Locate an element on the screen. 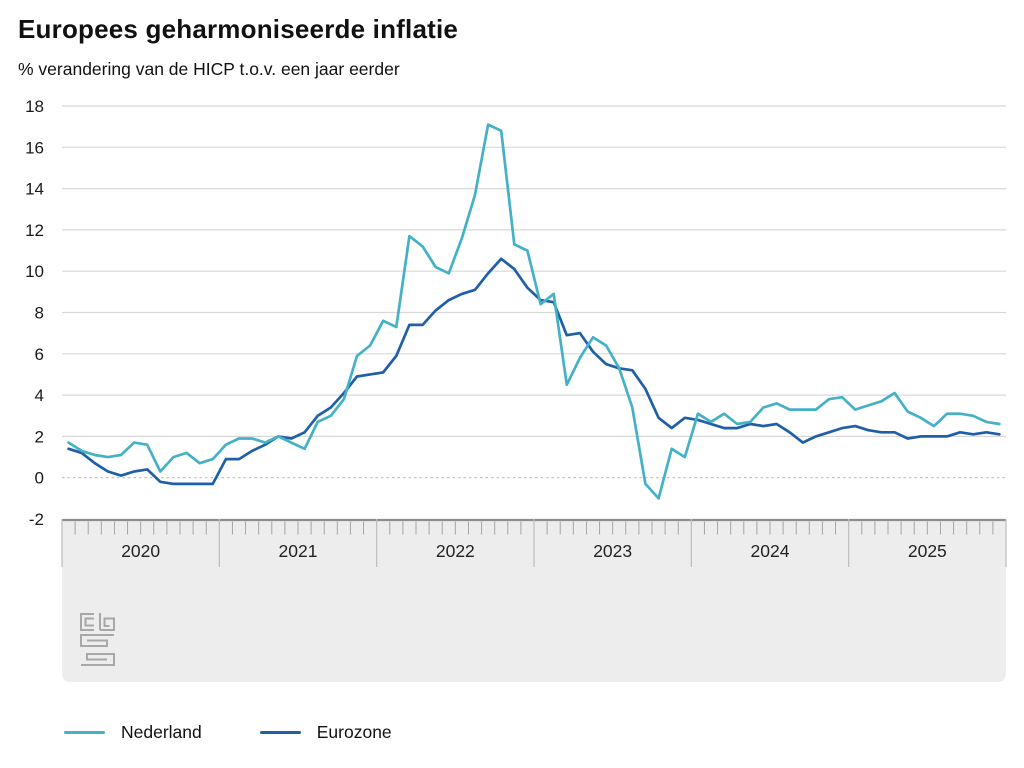 This screenshot has height=768, width=1024. year-label: 2022 is located at coordinates (455, 551).